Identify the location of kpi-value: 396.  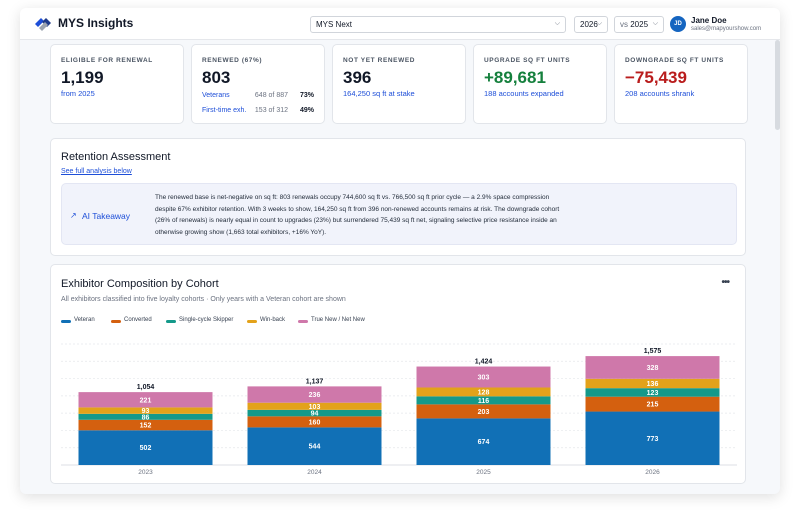
(357, 77).